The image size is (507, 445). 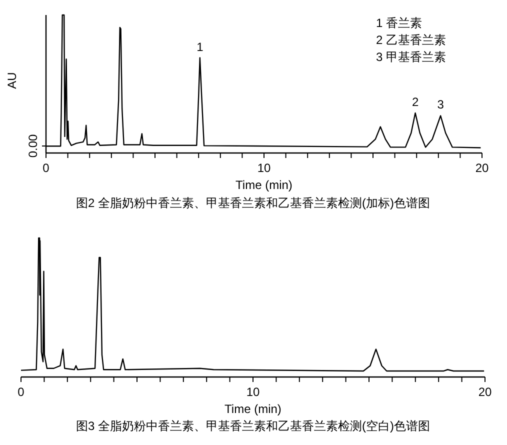 I want to click on y-axis-title: AU, so click(x=12, y=80).